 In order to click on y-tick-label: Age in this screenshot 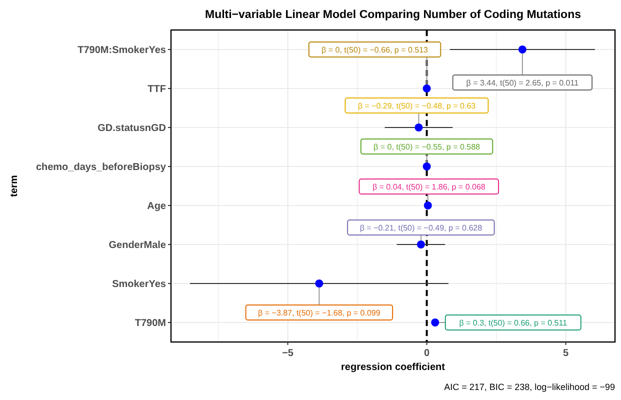, I will do `click(156, 206)`.